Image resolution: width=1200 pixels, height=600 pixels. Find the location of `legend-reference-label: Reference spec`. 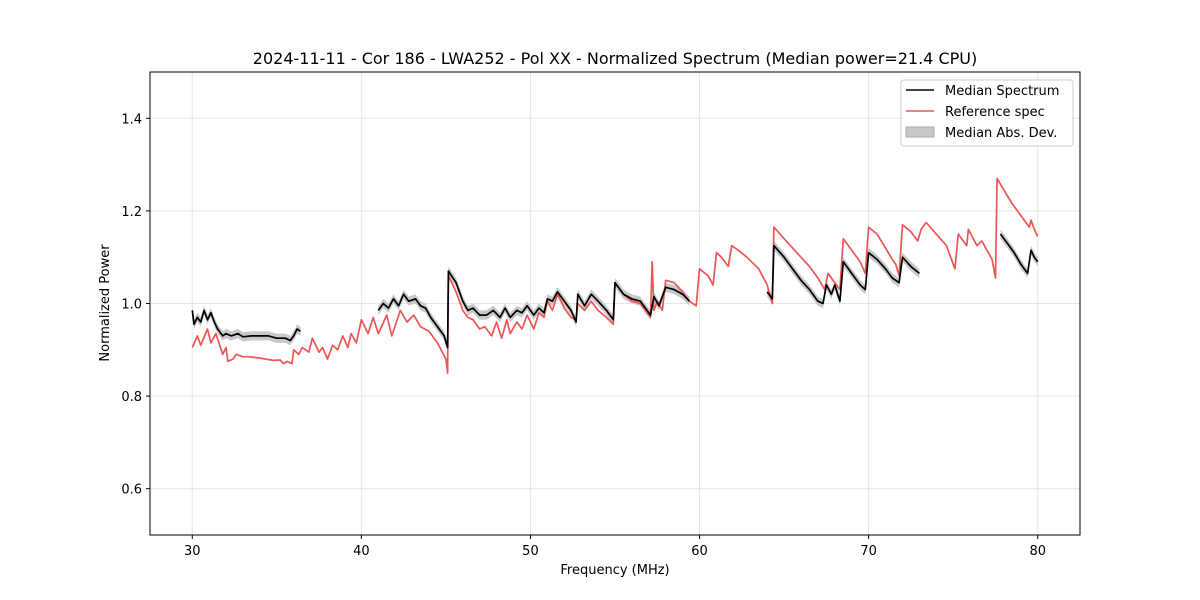

legend-reference-label: Reference spec is located at coordinates (995, 112).